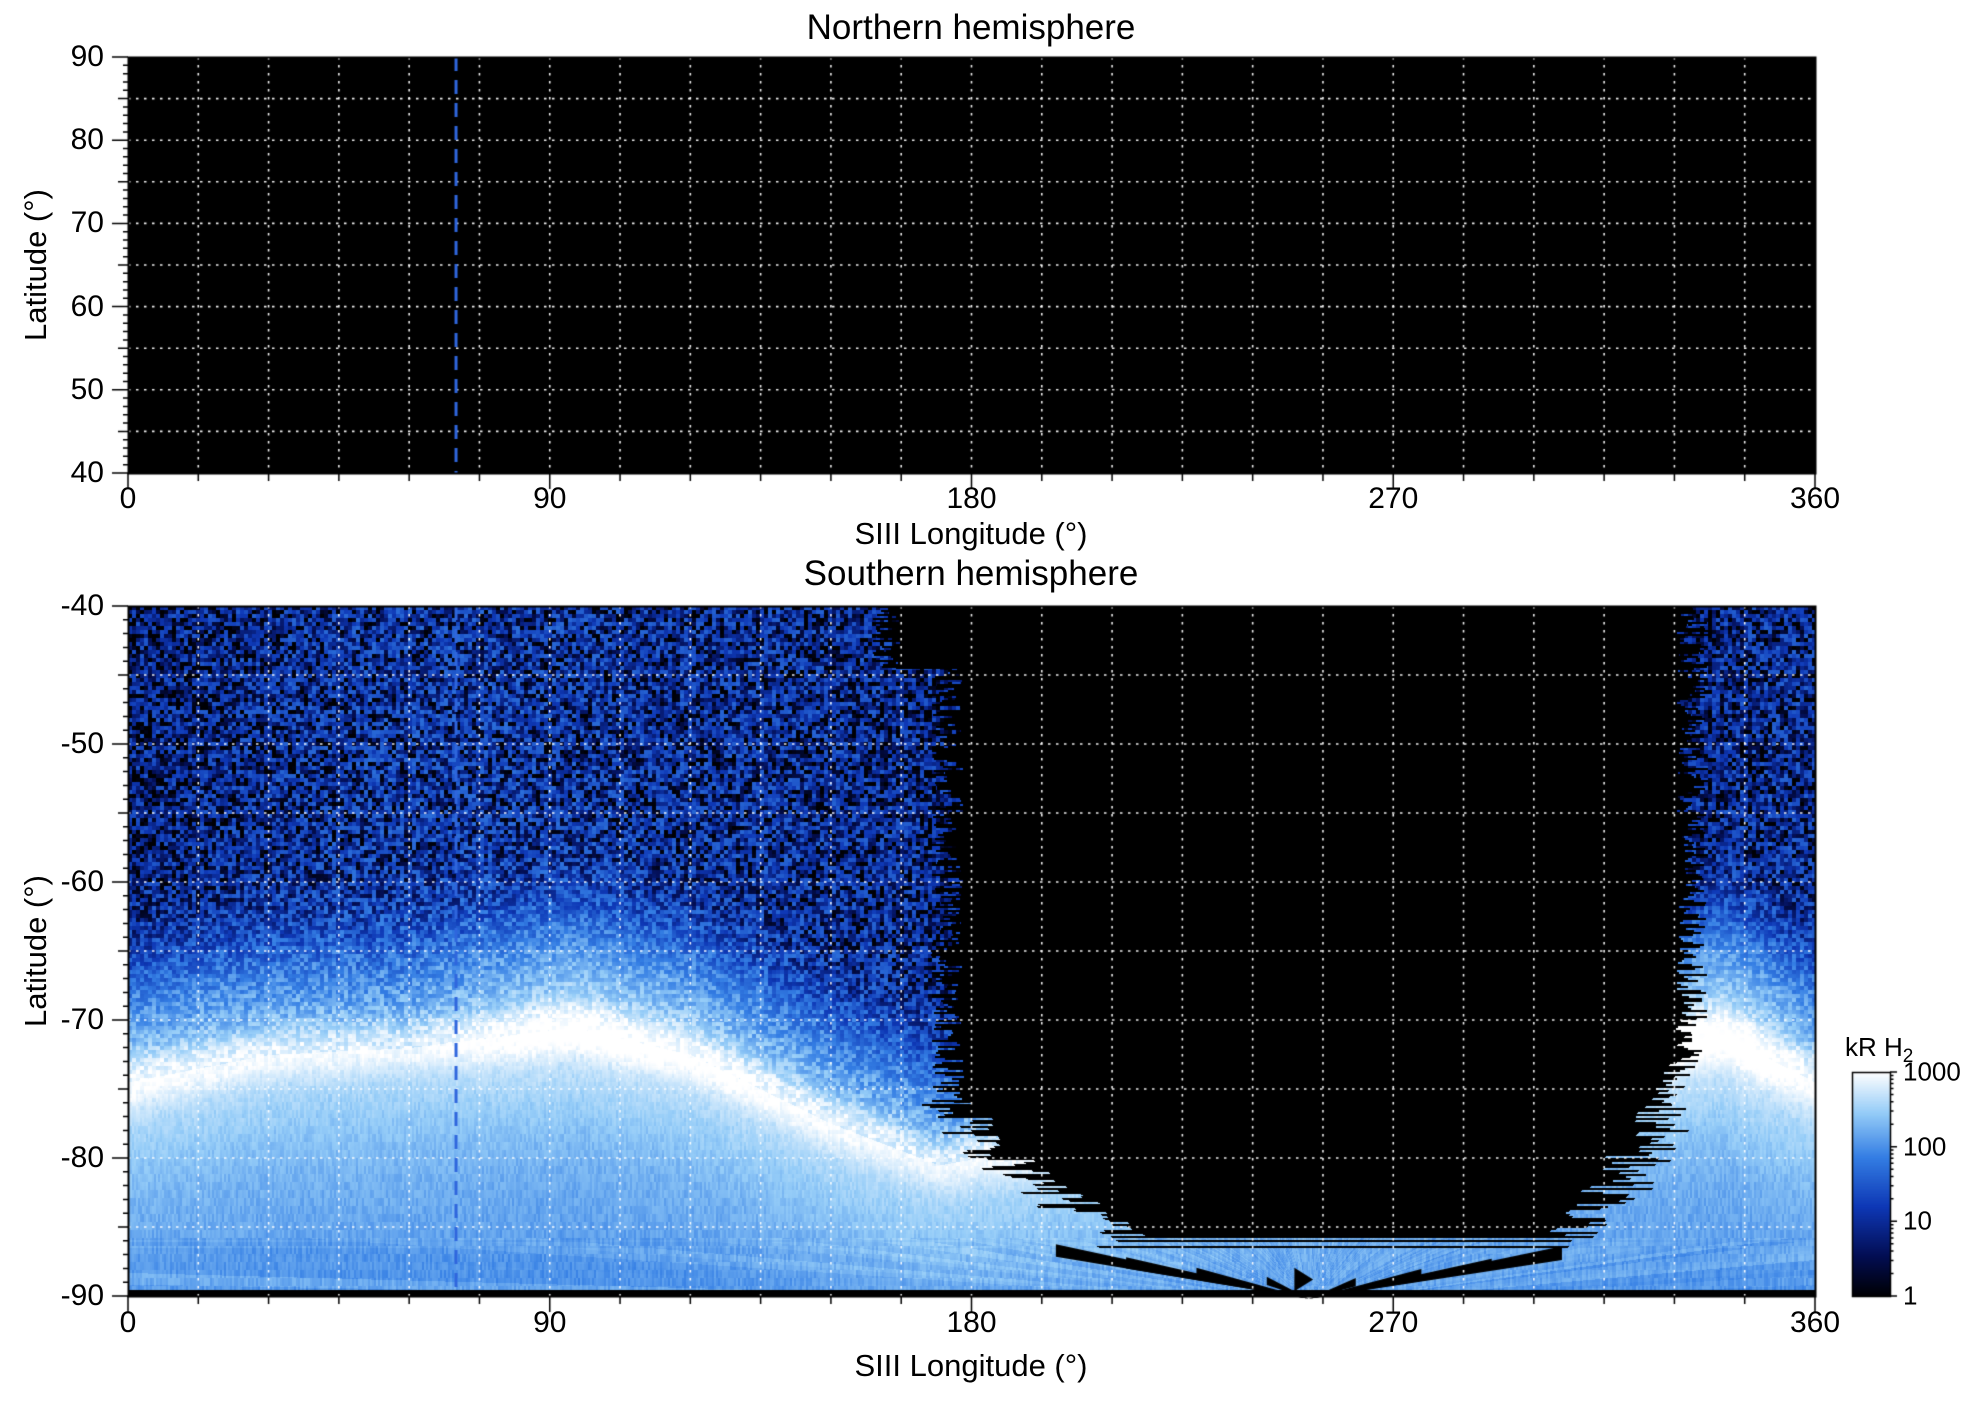  Describe the element at coordinates (1874, 1047) in the screenshot. I see `colorbar-label-text: kR H` at that location.